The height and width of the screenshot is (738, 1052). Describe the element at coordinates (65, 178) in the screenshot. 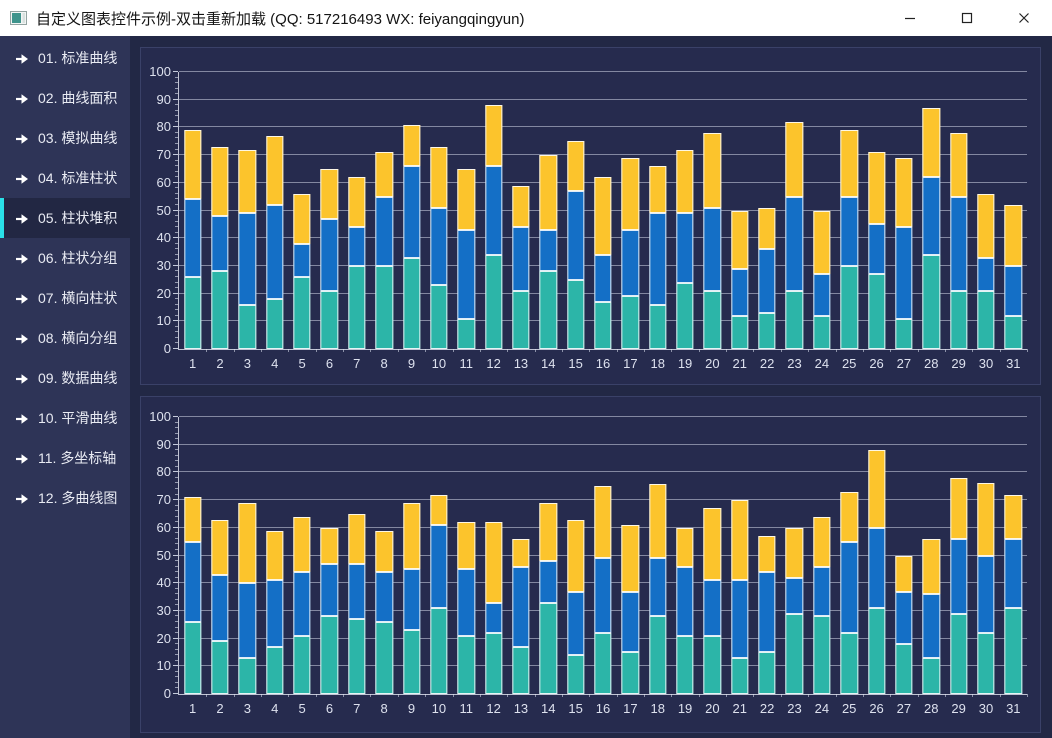

I see `sidebar-item-04: 04. 标准柱状` at that location.